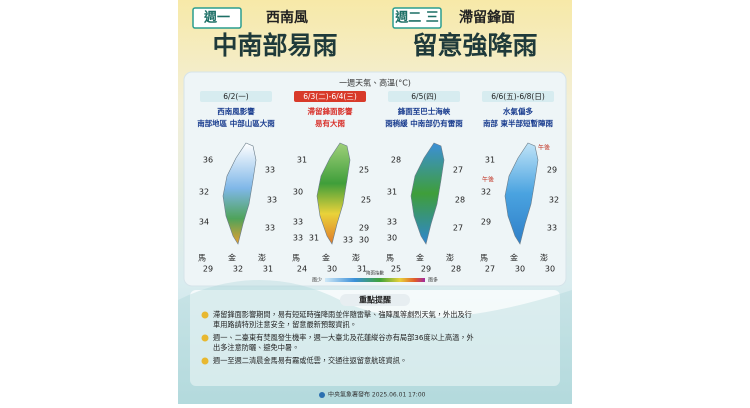  I want to click on island-temp: 29, so click(208, 269).